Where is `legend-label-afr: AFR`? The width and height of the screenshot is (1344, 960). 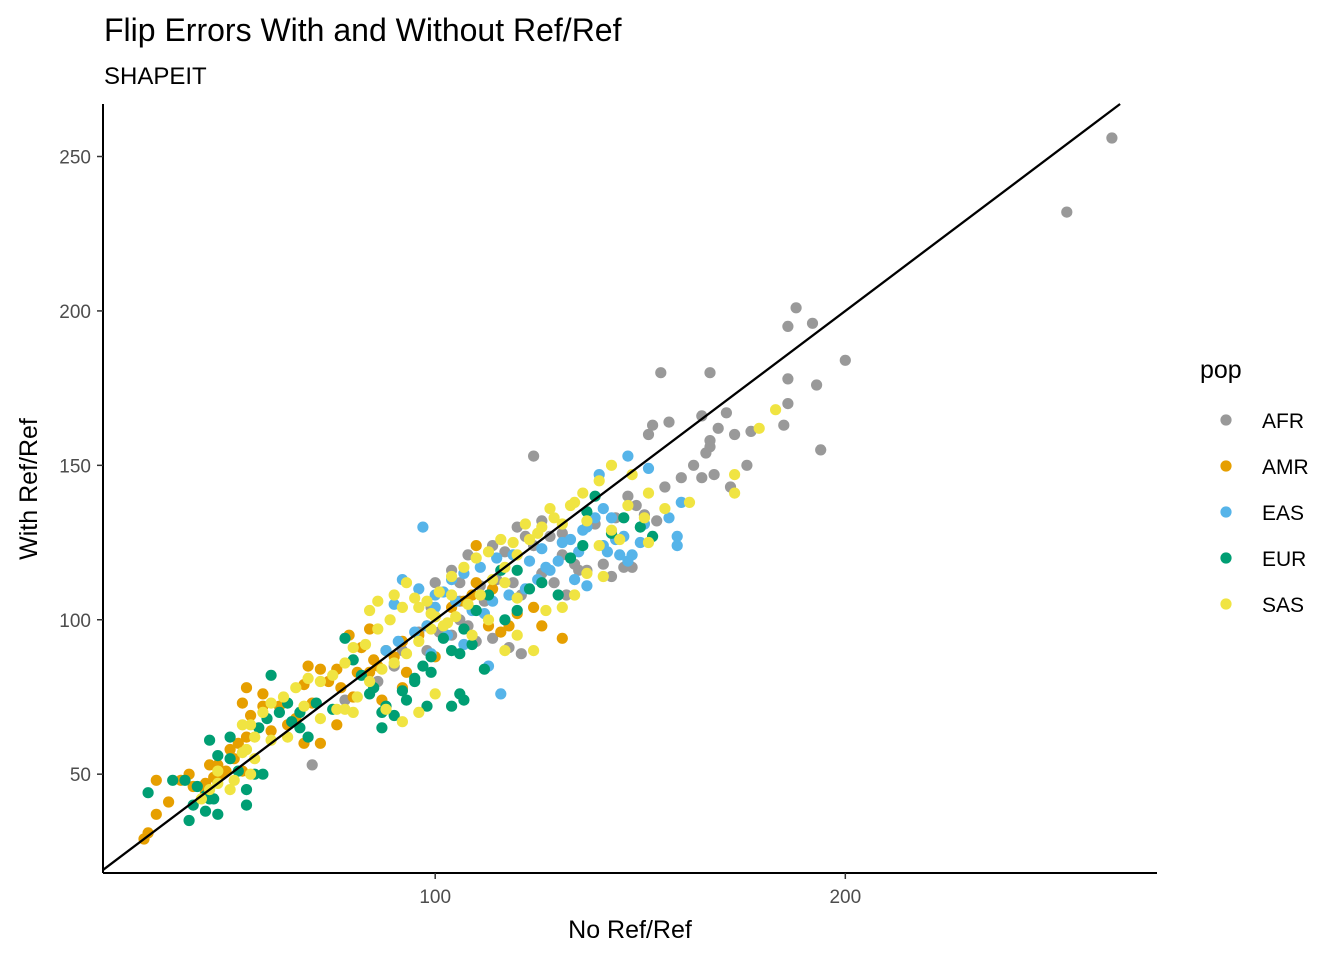
legend-label-afr: AFR is located at coordinates (1283, 421).